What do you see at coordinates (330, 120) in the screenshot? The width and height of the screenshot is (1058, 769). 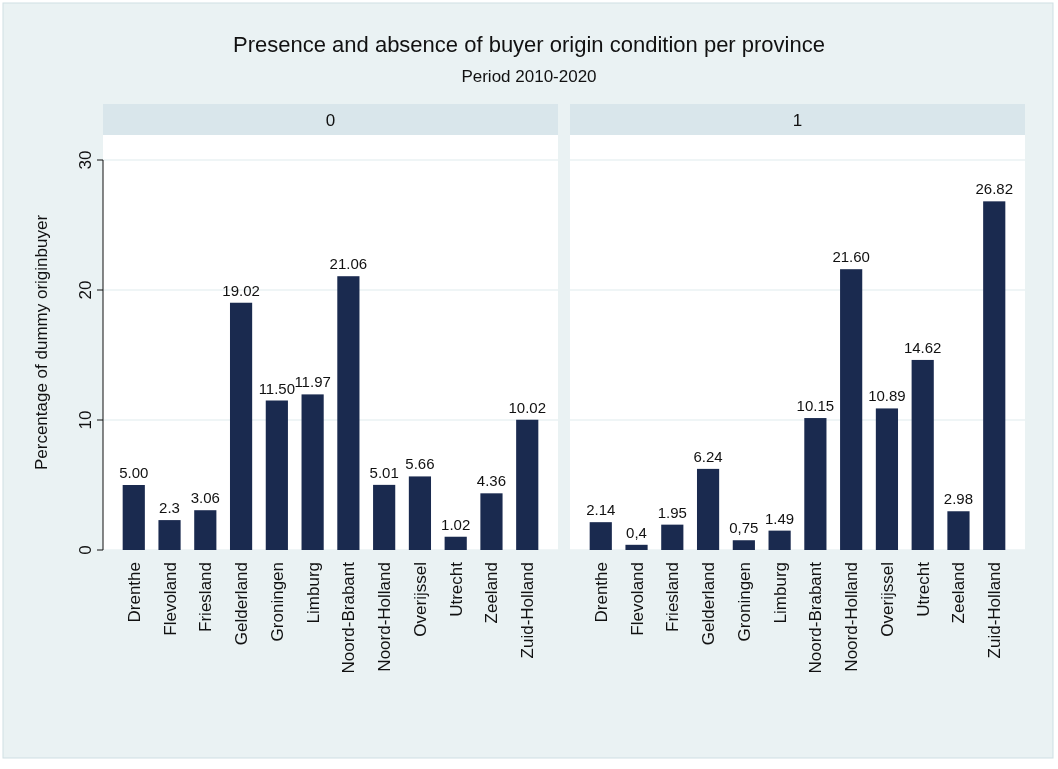 I see `chart-title: 0` at bounding box center [330, 120].